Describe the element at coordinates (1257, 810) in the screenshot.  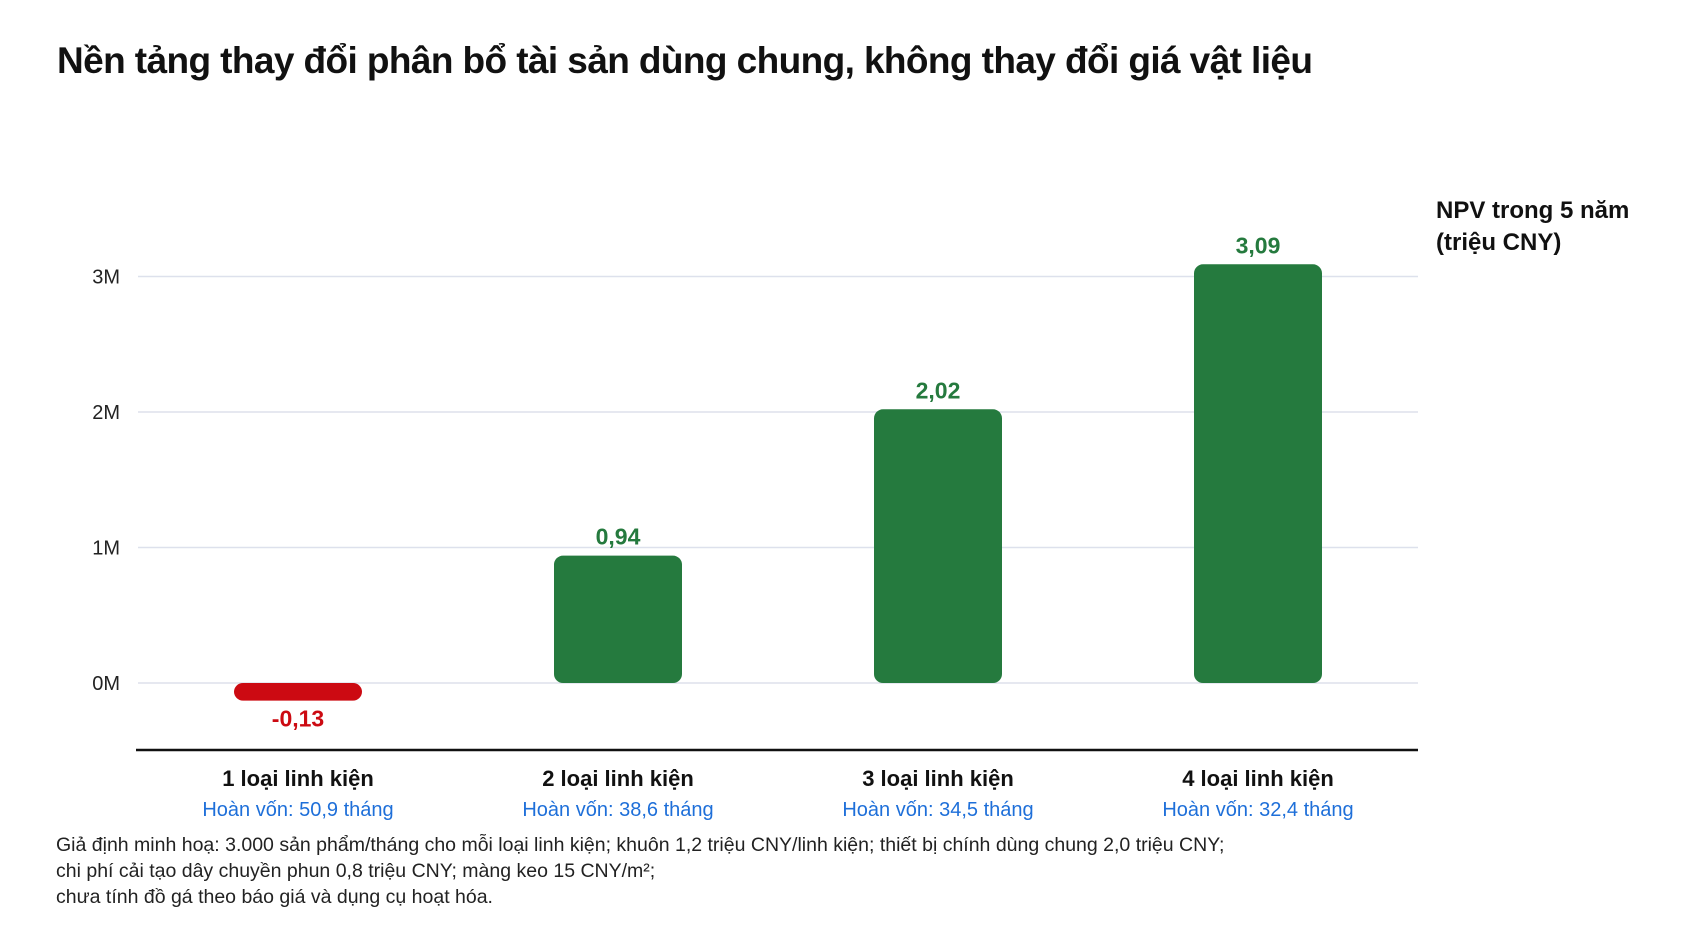
I see `x-category-sublabel: Hoàn vốn: 32,4 tháng` at that location.